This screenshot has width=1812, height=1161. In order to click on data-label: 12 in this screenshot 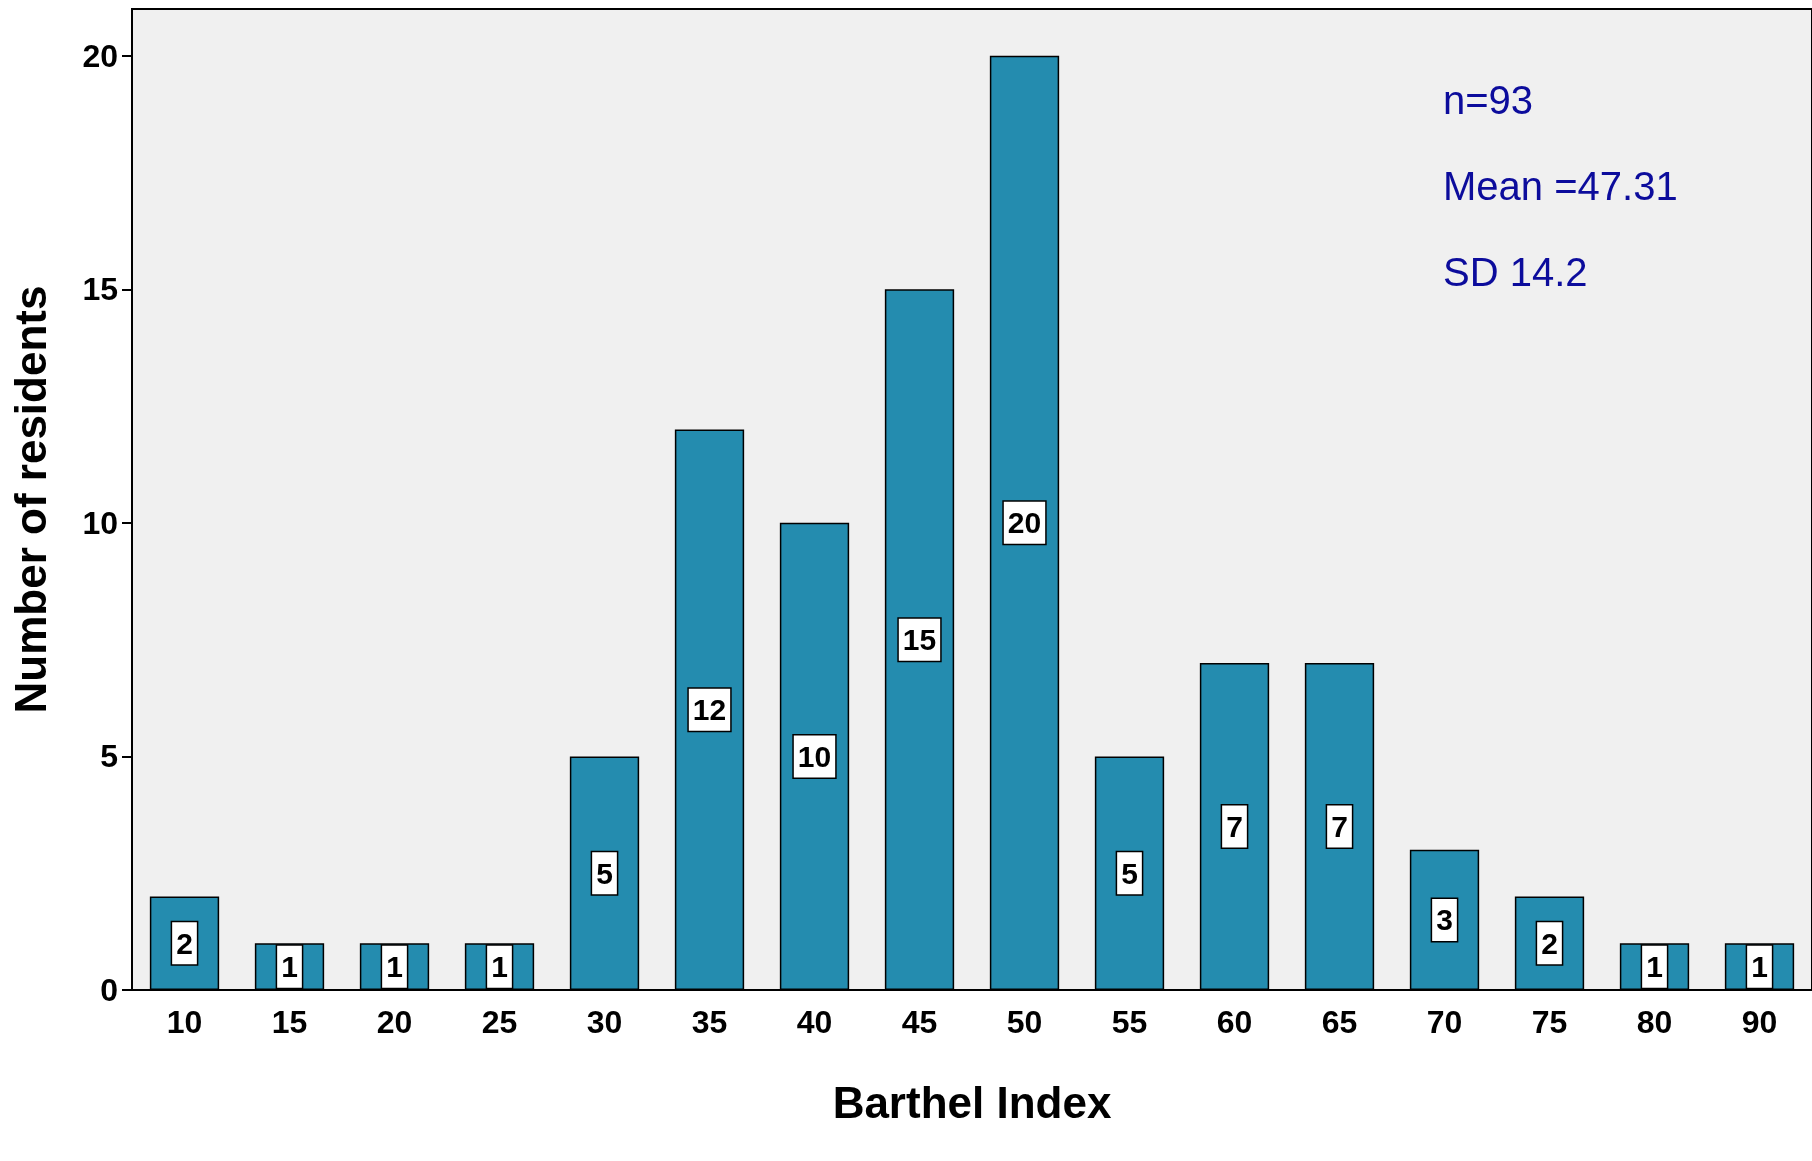, I will do `click(709, 710)`.